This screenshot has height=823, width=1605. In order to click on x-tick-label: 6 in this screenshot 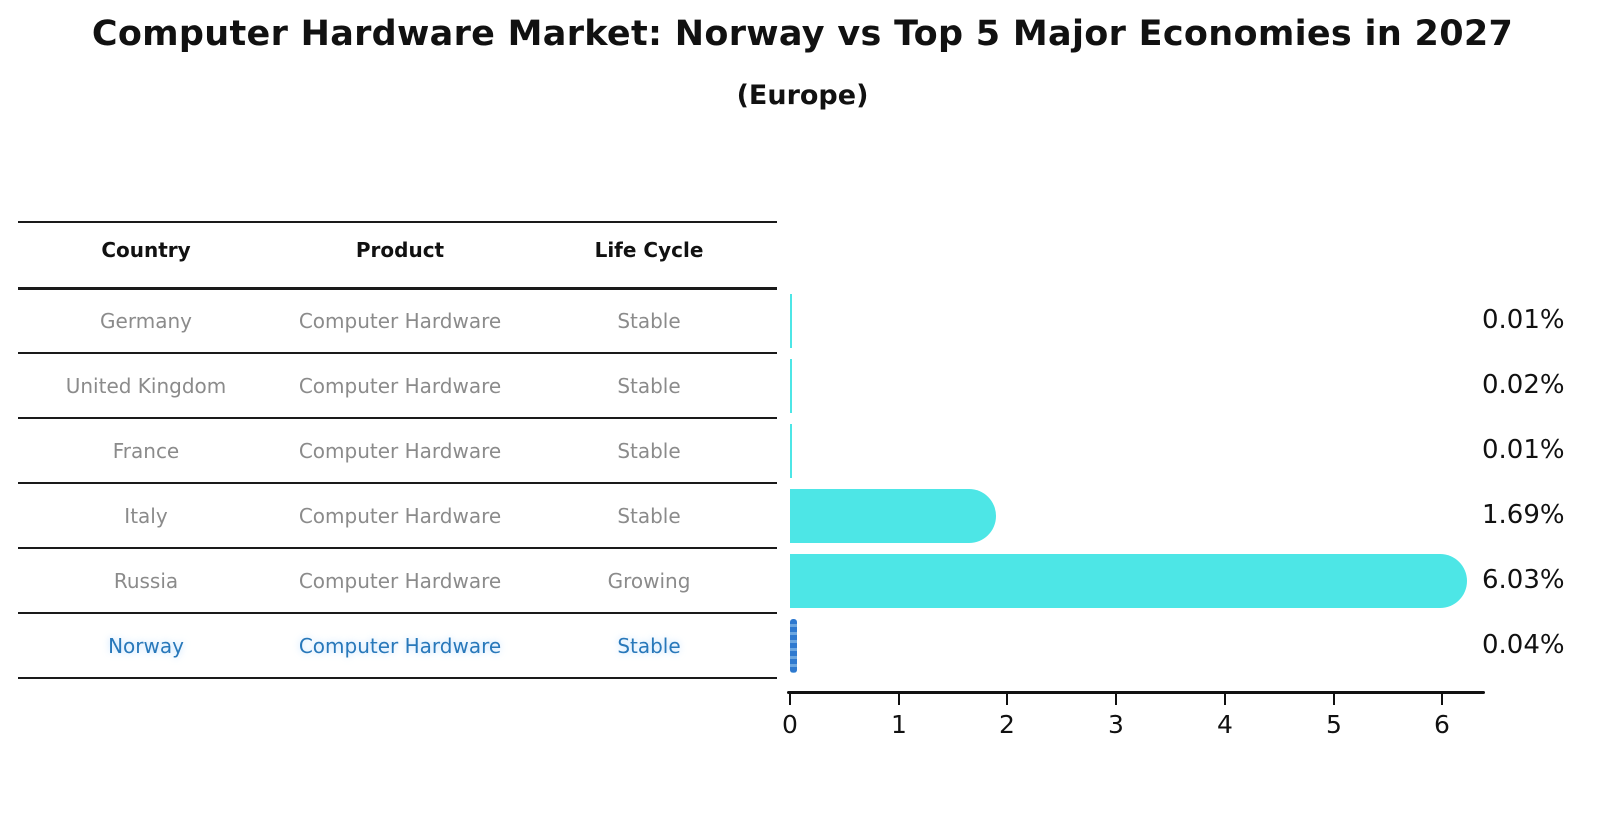, I will do `click(1442, 724)`.